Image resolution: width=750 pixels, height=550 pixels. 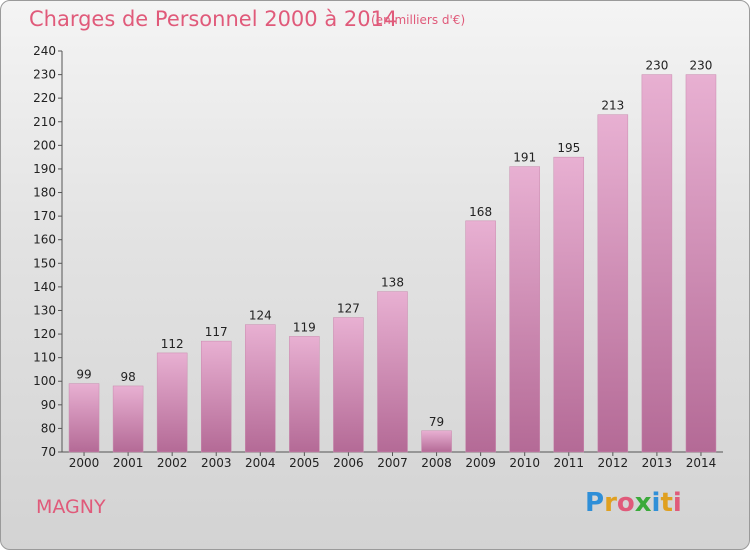 I want to click on chart-title: Charges de Personnel 2000 à 2014, so click(x=213, y=19).